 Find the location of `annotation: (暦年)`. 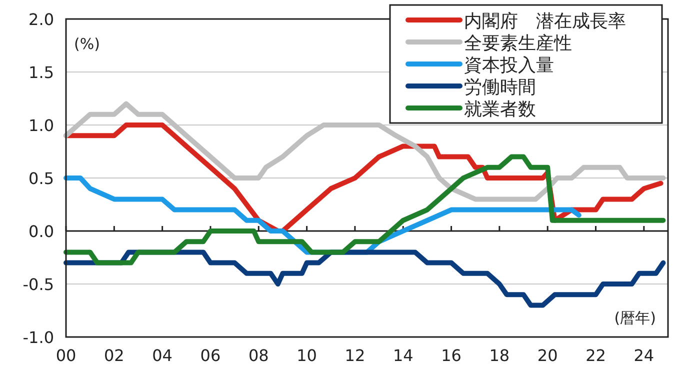

annotation: (暦年) is located at coordinates (635, 318).